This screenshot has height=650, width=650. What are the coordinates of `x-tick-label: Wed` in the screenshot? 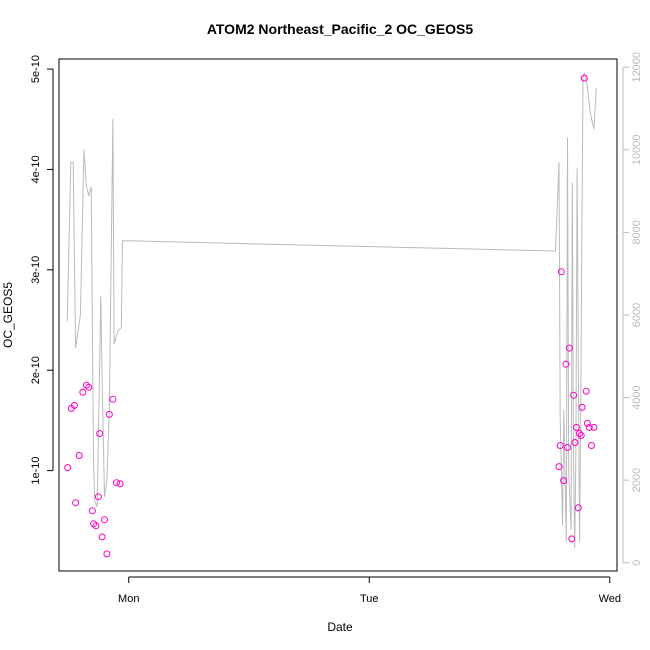 It's located at (610, 599).